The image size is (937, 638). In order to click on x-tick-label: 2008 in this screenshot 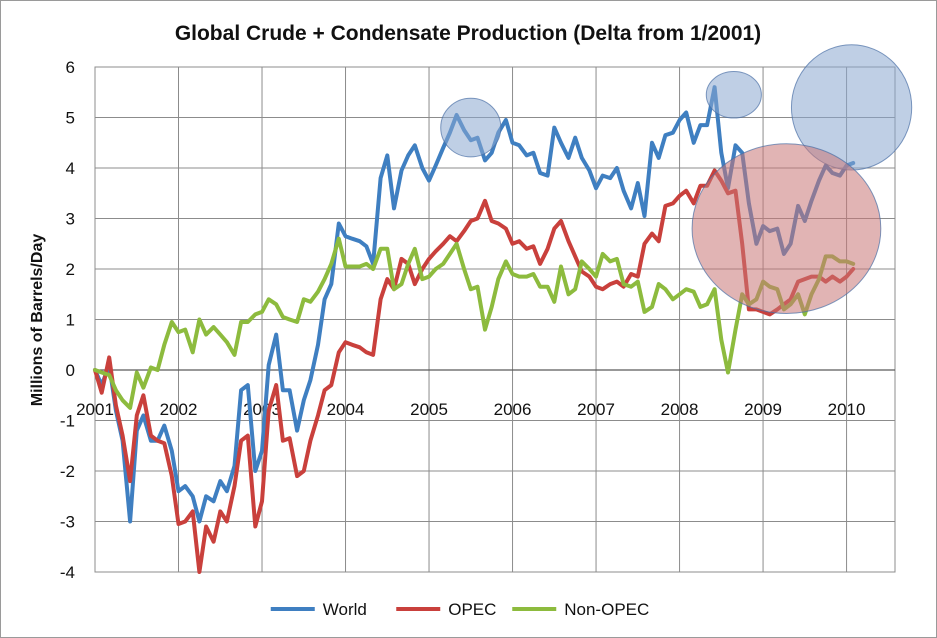, I will do `click(680, 409)`.